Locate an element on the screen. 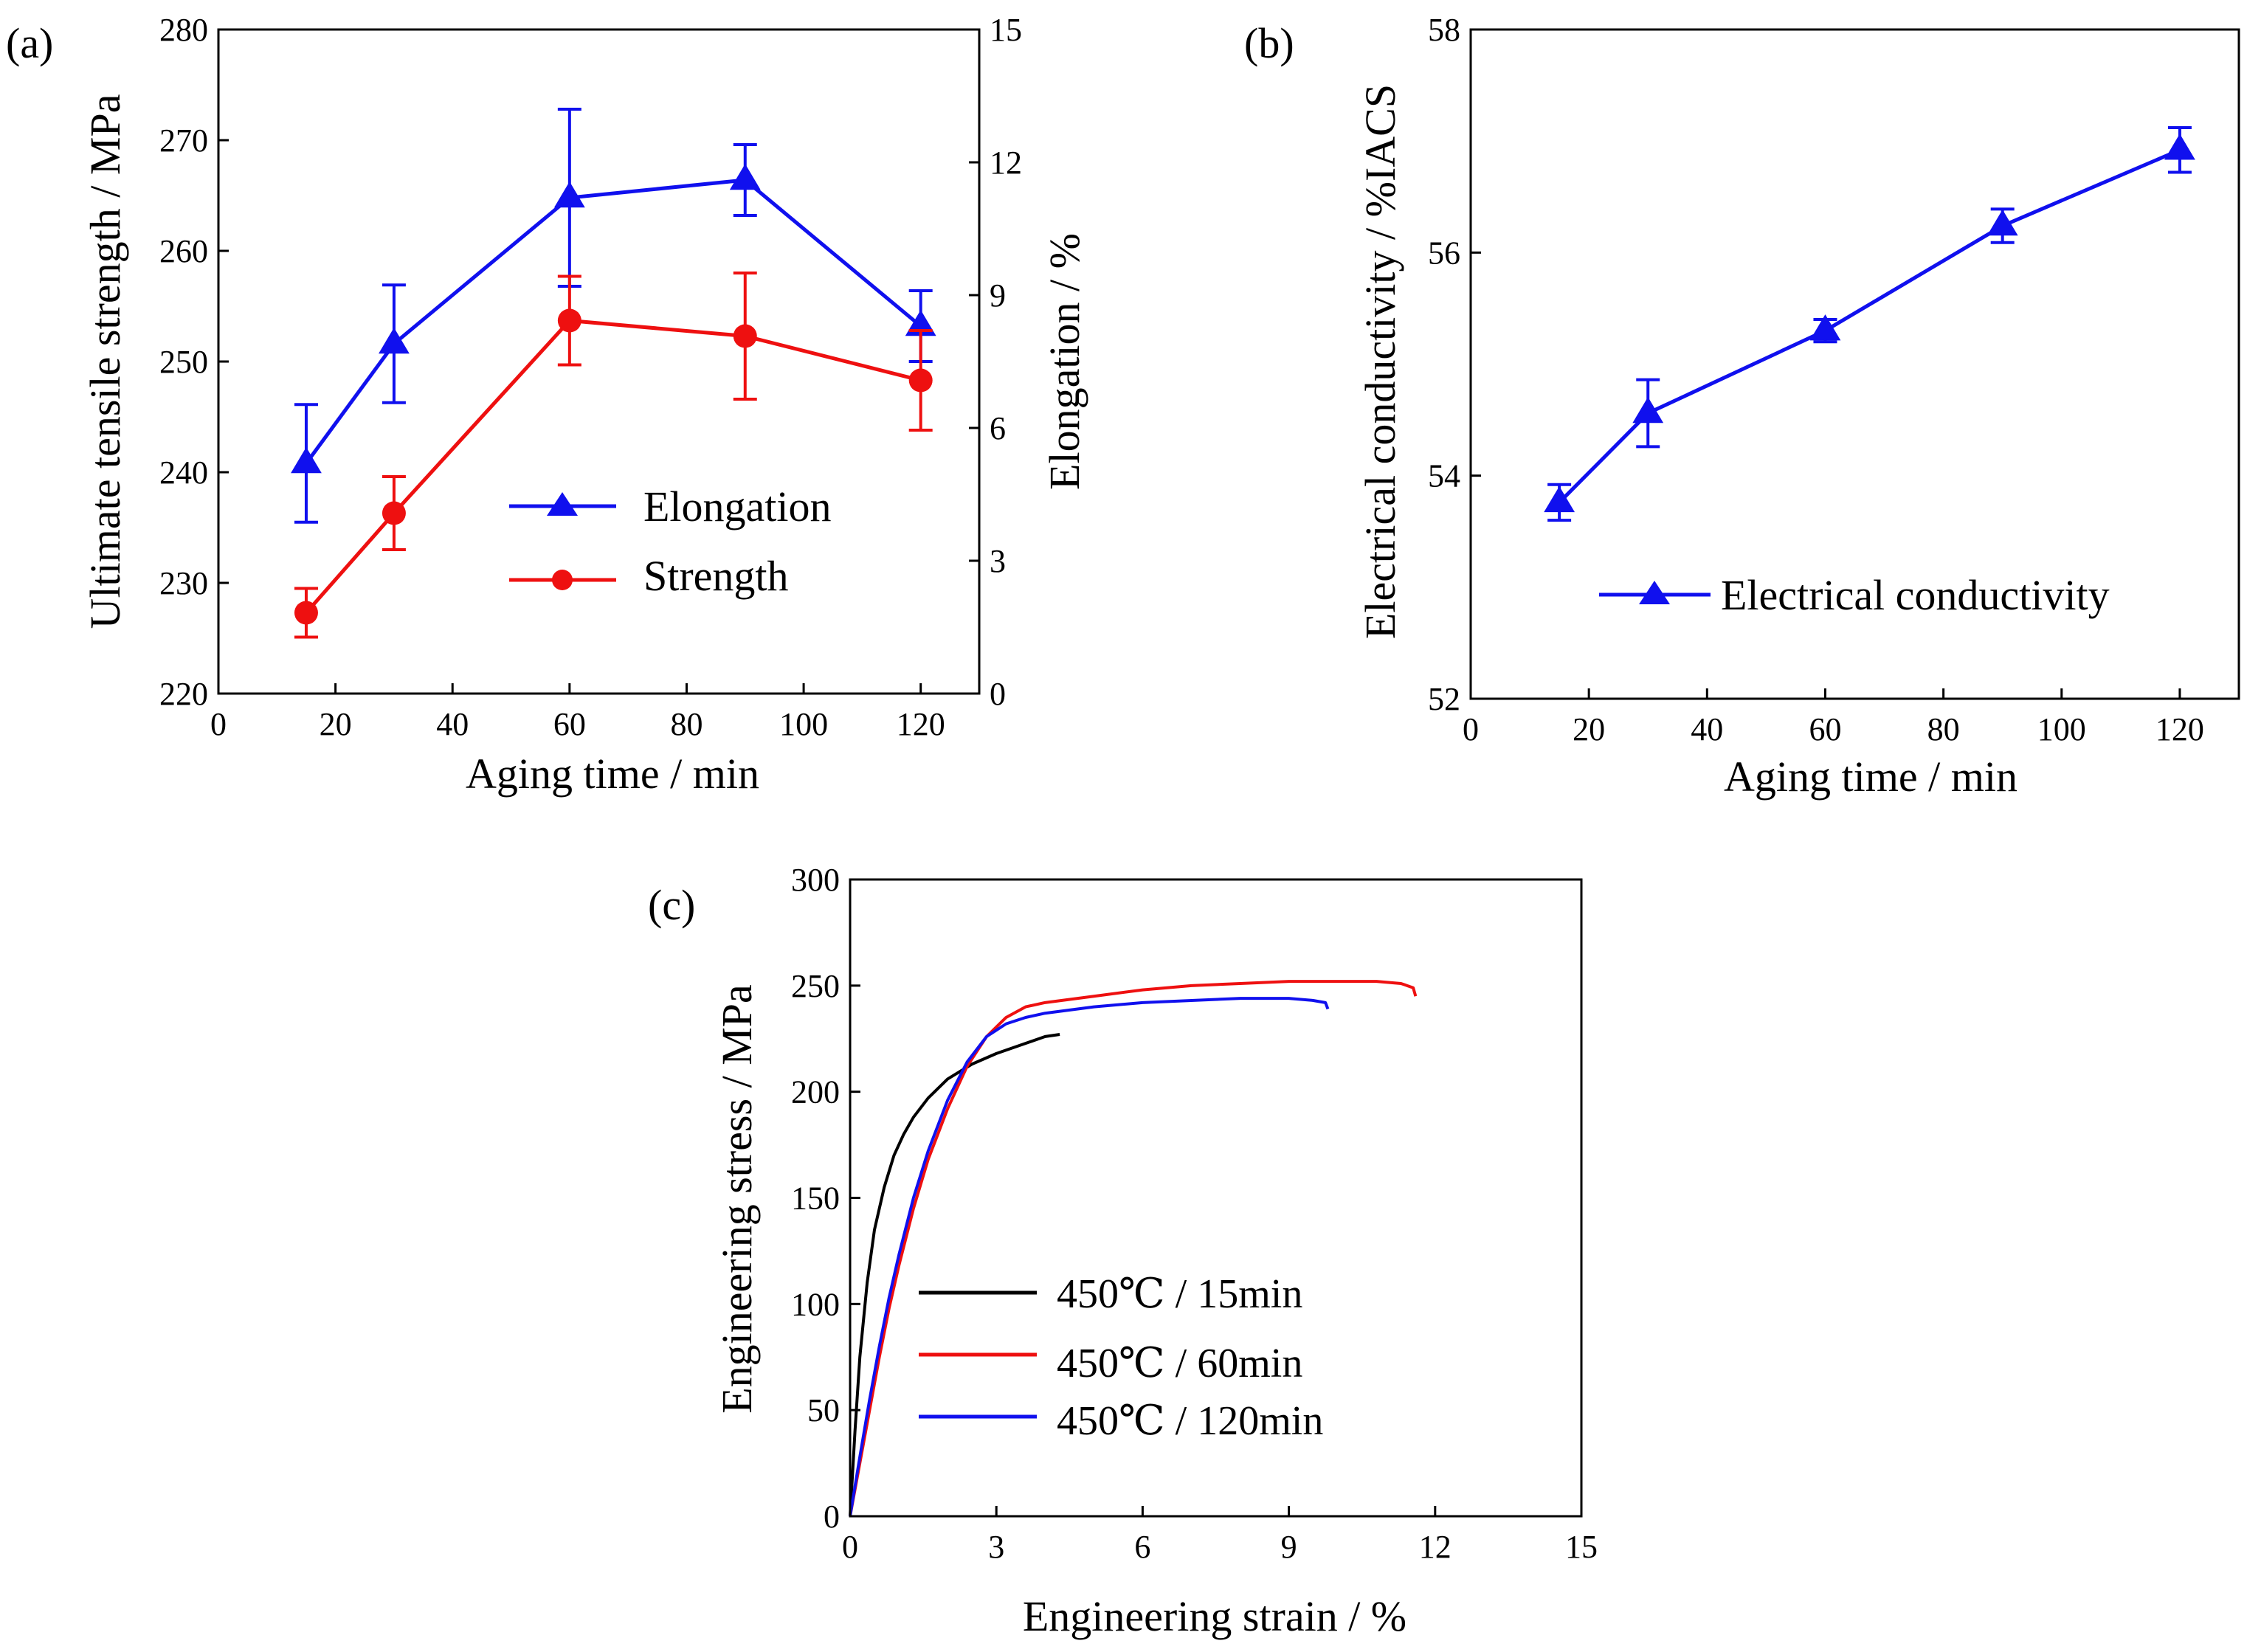 This screenshot has width=2247, height=1652. panel-c-legend: 450℃ / 15min 450℃ / 60min 450℃ / 120min is located at coordinates (1121, 1357).